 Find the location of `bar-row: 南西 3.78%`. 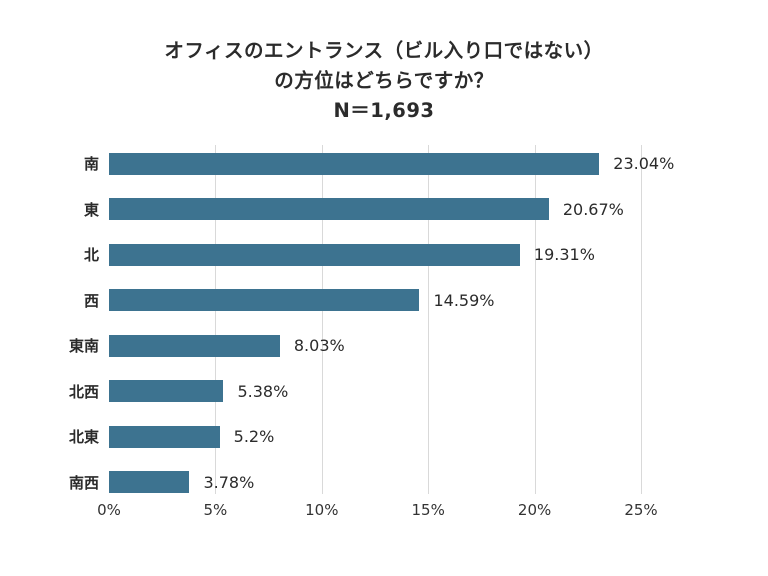

bar-row: 南西 3.78% is located at coordinates (384, 483).